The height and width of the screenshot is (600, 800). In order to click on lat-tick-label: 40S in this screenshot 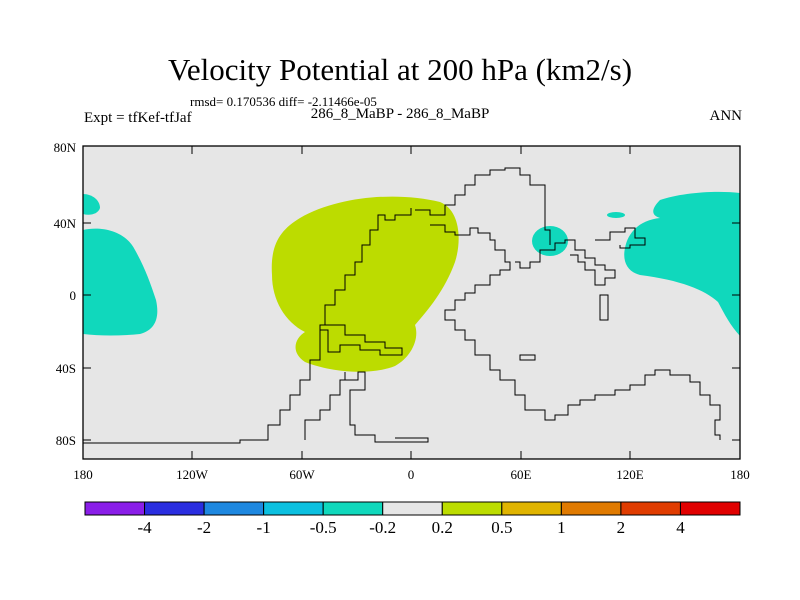, I will do `click(65, 368)`.